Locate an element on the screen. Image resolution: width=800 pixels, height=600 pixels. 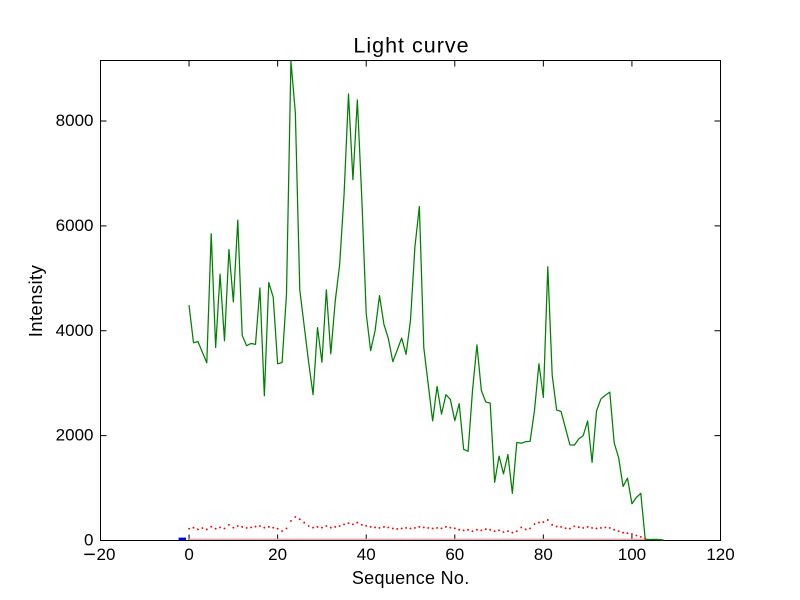
svg-text: 60 is located at coordinates (454, 554).